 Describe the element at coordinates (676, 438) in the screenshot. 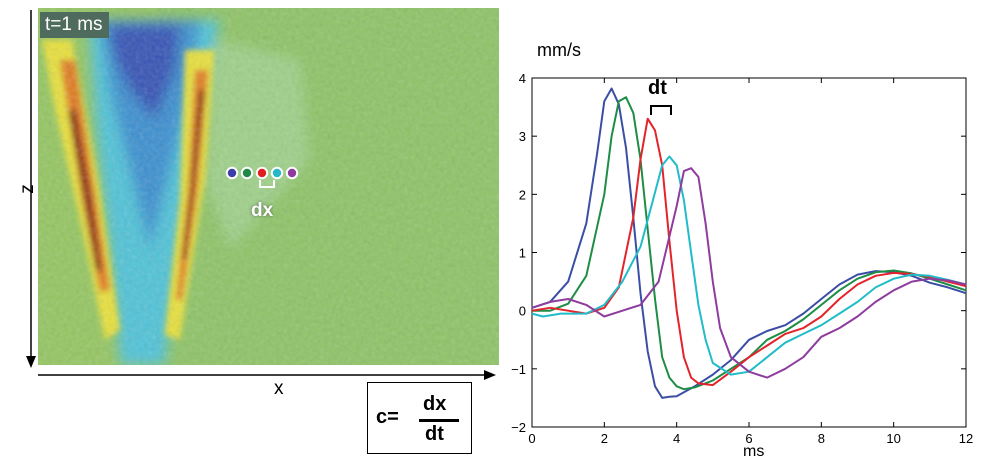

I see `x-tick-label: 4` at that location.